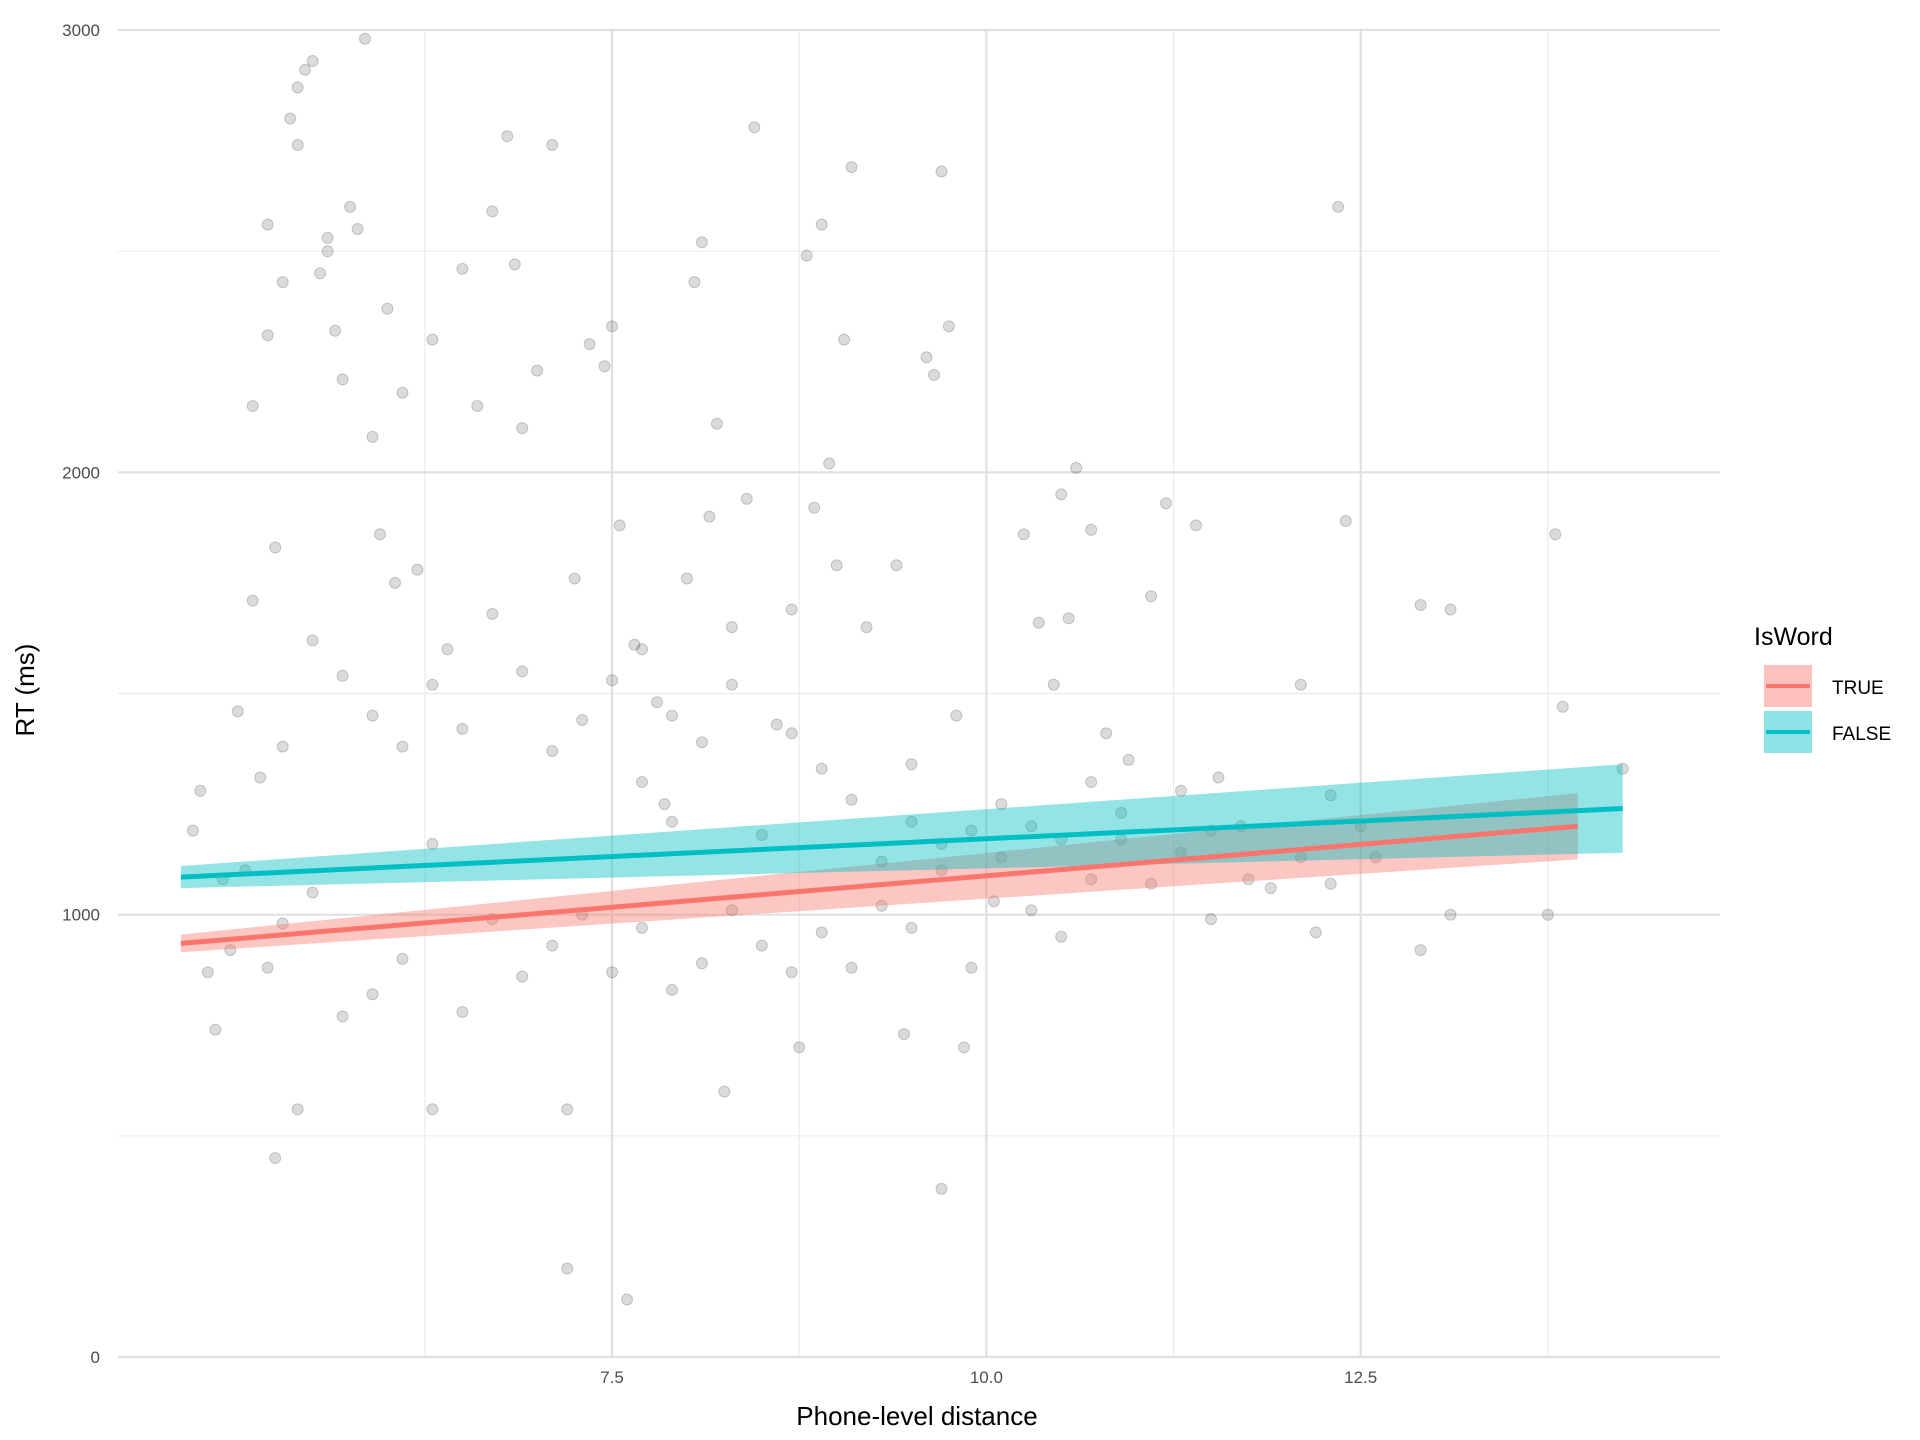 This screenshot has width=1920, height=1440. What do you see at coordinates (1858, 688) in the screenshot?
I see `legend-label-true: TRUE` at bounding box center [1858, 688].